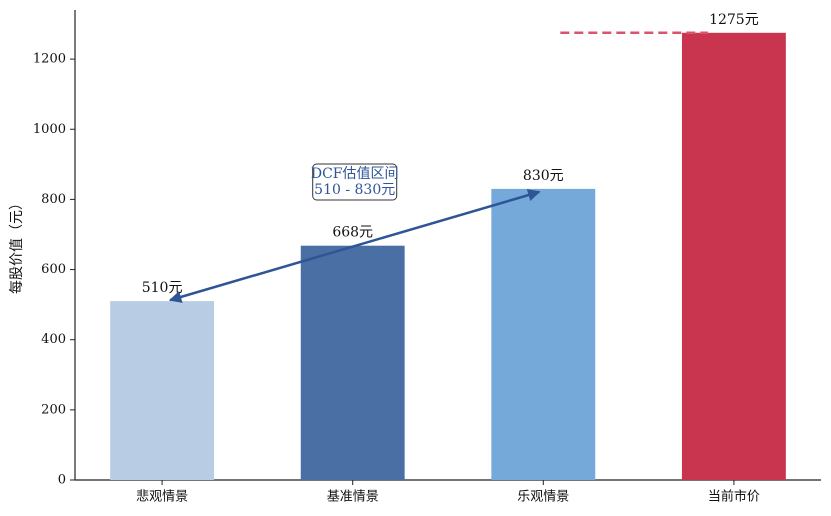  I want to click on y-tick-label: 0, so click(62, 480).